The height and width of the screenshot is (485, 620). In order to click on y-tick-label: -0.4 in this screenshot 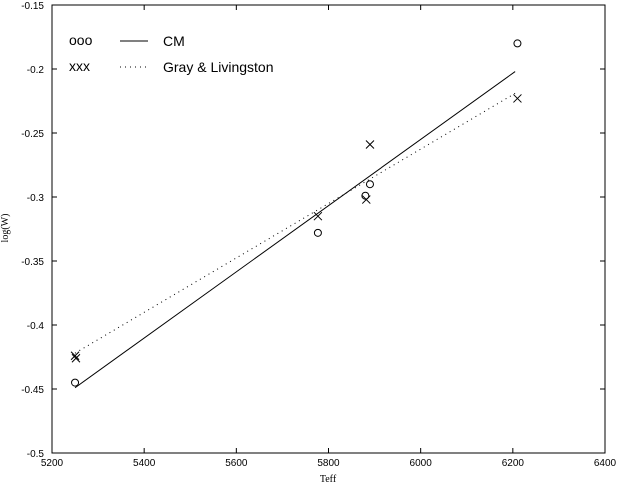, I will do `click(36, 326)`.